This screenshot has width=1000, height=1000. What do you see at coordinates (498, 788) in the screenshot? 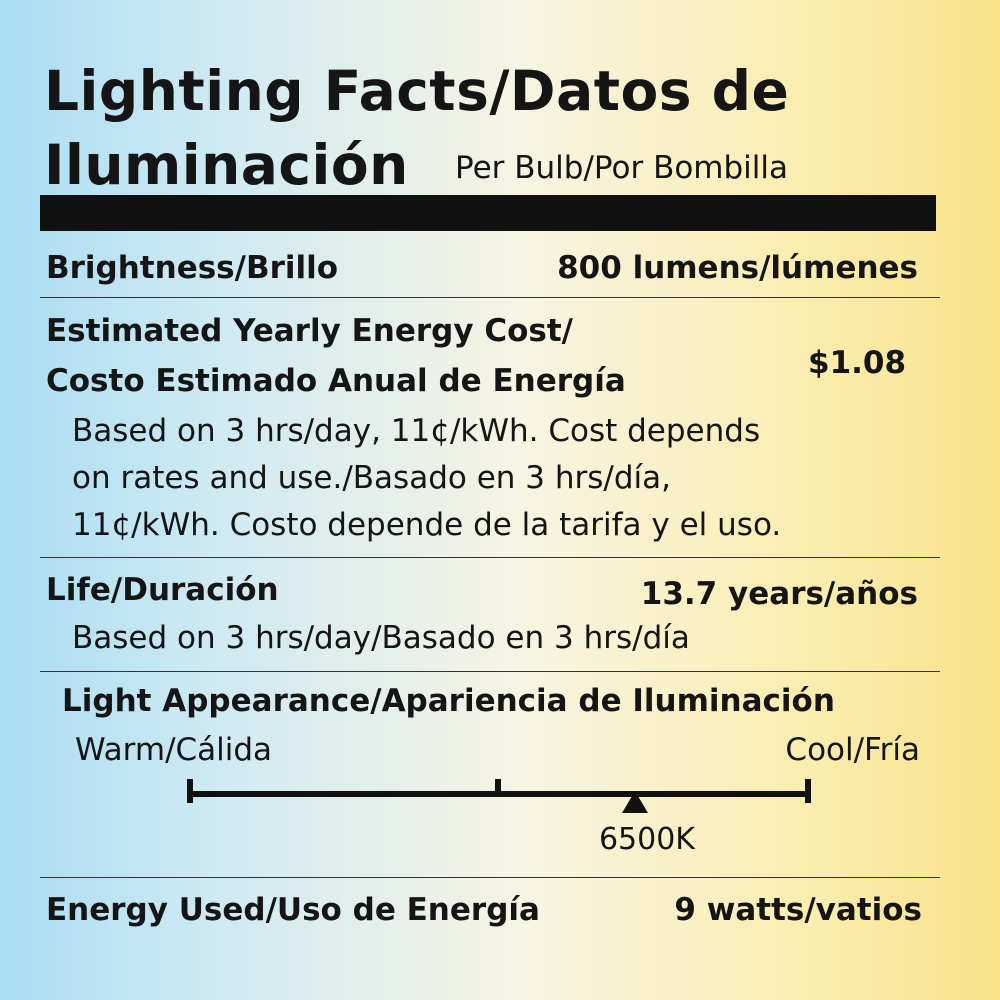
I see `scale-tick-middle` at bounding box center [498, 788].